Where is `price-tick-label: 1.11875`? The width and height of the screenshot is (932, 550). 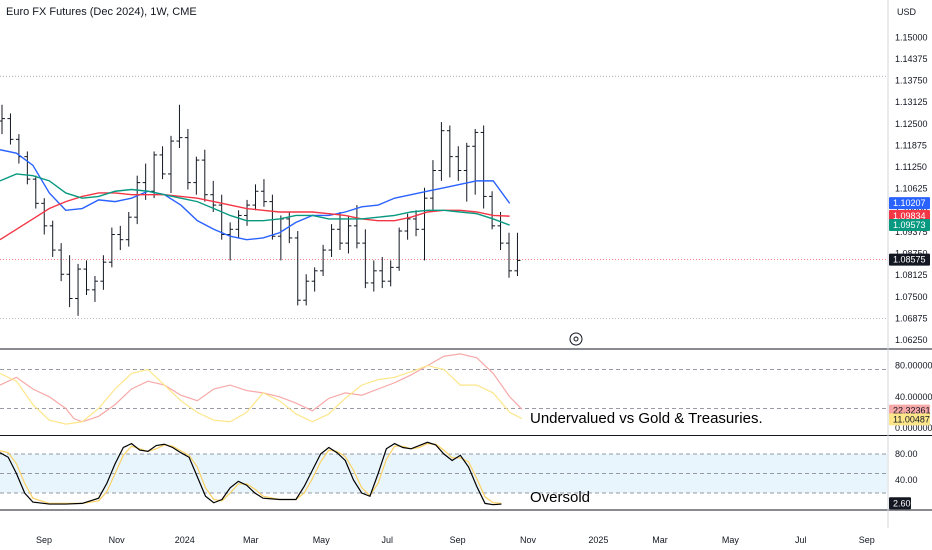
price-tick-label: 1.11875 is located at coordinates (911, 145).